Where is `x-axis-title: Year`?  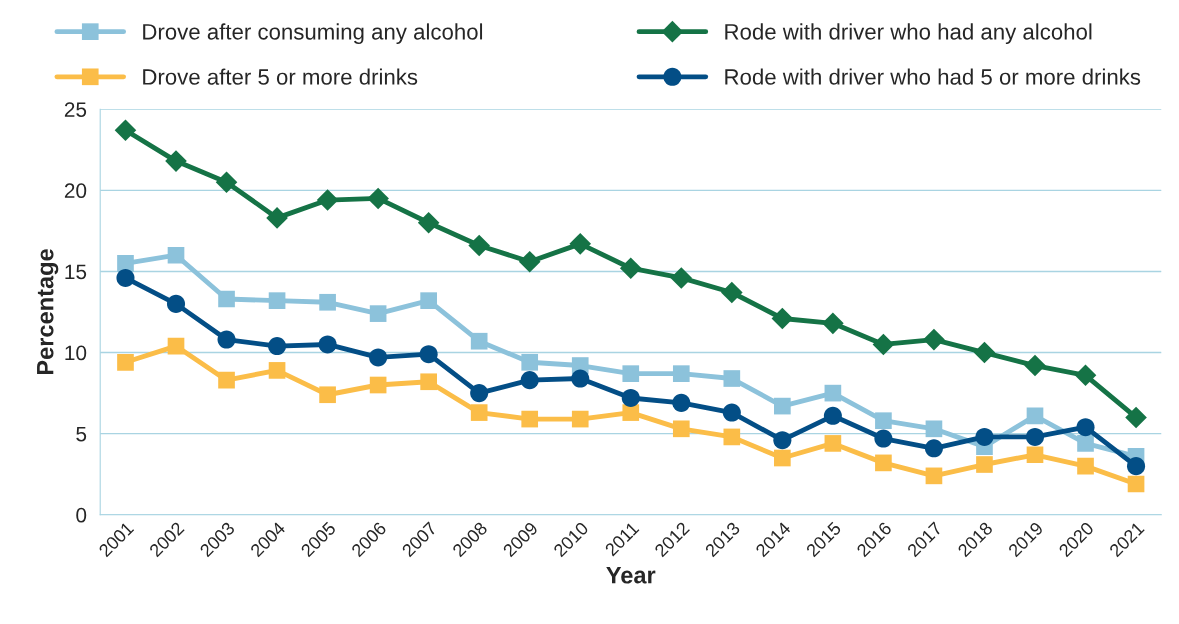
x-axis-title: Year is located at coordinates (631, 575).